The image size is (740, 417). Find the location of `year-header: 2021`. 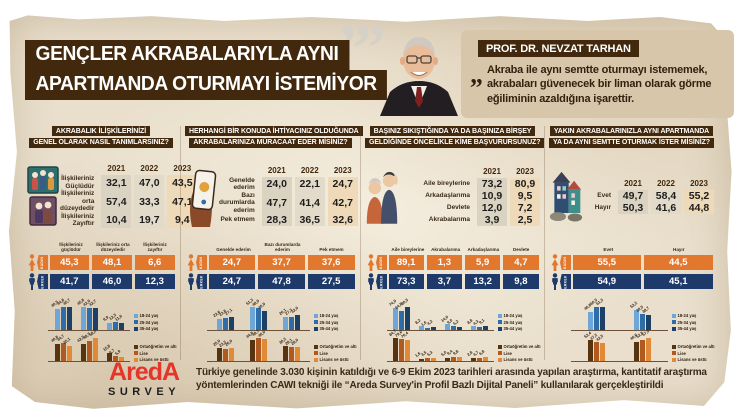

year-header: 2021 is located at coordinates (116, 169).